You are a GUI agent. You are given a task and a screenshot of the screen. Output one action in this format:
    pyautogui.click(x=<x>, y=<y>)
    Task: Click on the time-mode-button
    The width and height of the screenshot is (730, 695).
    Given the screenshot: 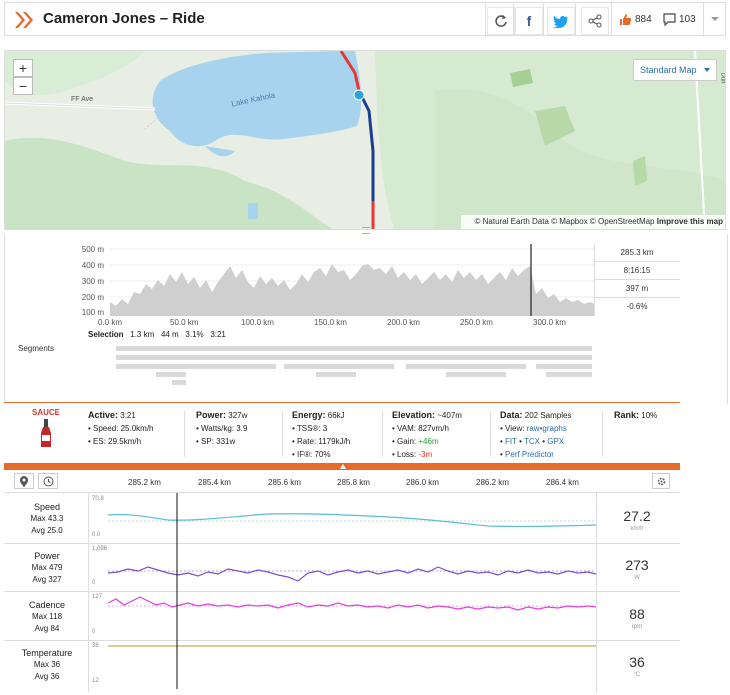 What is the action you would take?
    pyautogui.click(x=48, y=481)
    